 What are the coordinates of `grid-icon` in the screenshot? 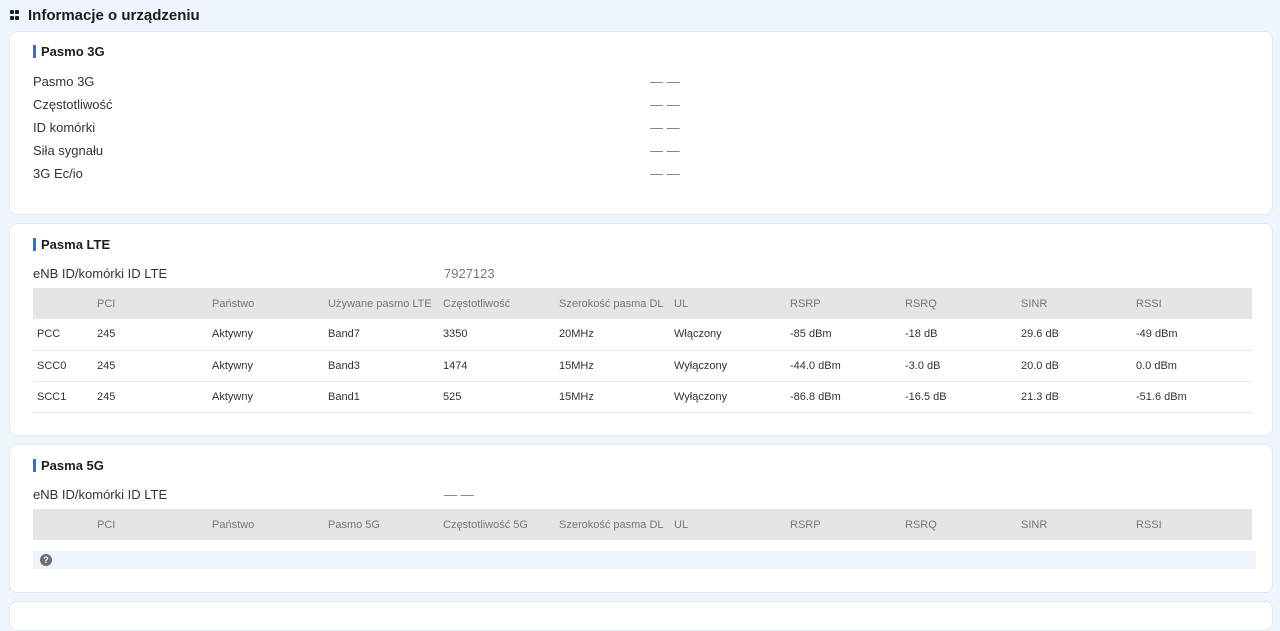 It's located at (15, 15).